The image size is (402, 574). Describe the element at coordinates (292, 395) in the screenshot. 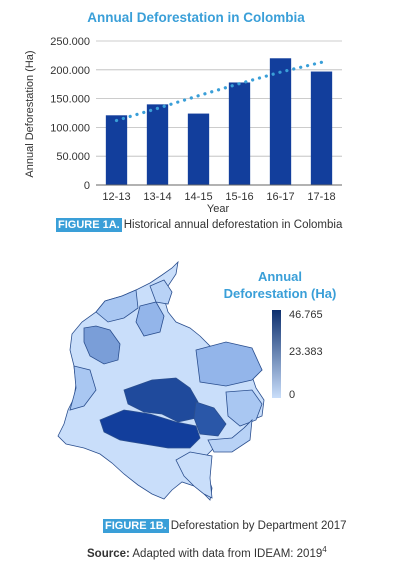

I see `map-legend-min: 0` at that location.